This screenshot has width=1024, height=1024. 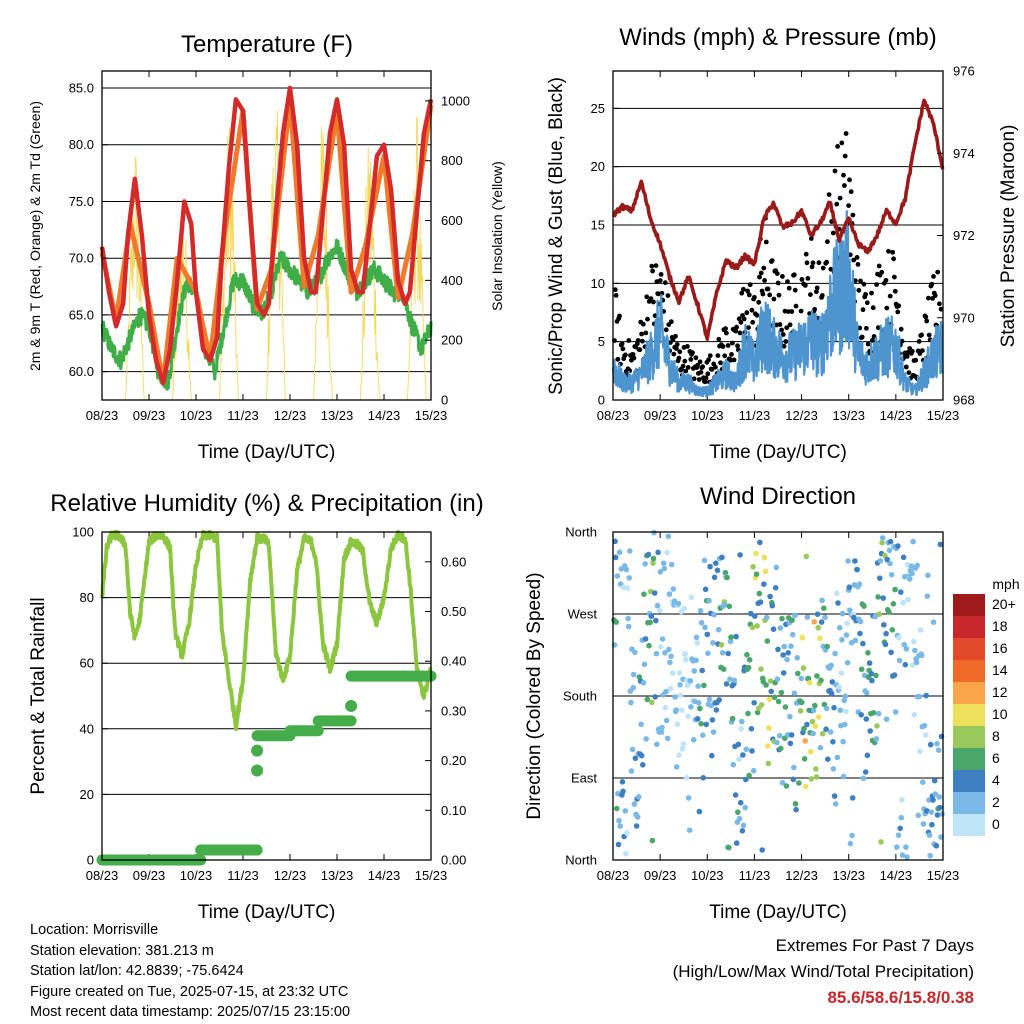 I want to click on right-tick-label: 0, so click(x=444, y=400).